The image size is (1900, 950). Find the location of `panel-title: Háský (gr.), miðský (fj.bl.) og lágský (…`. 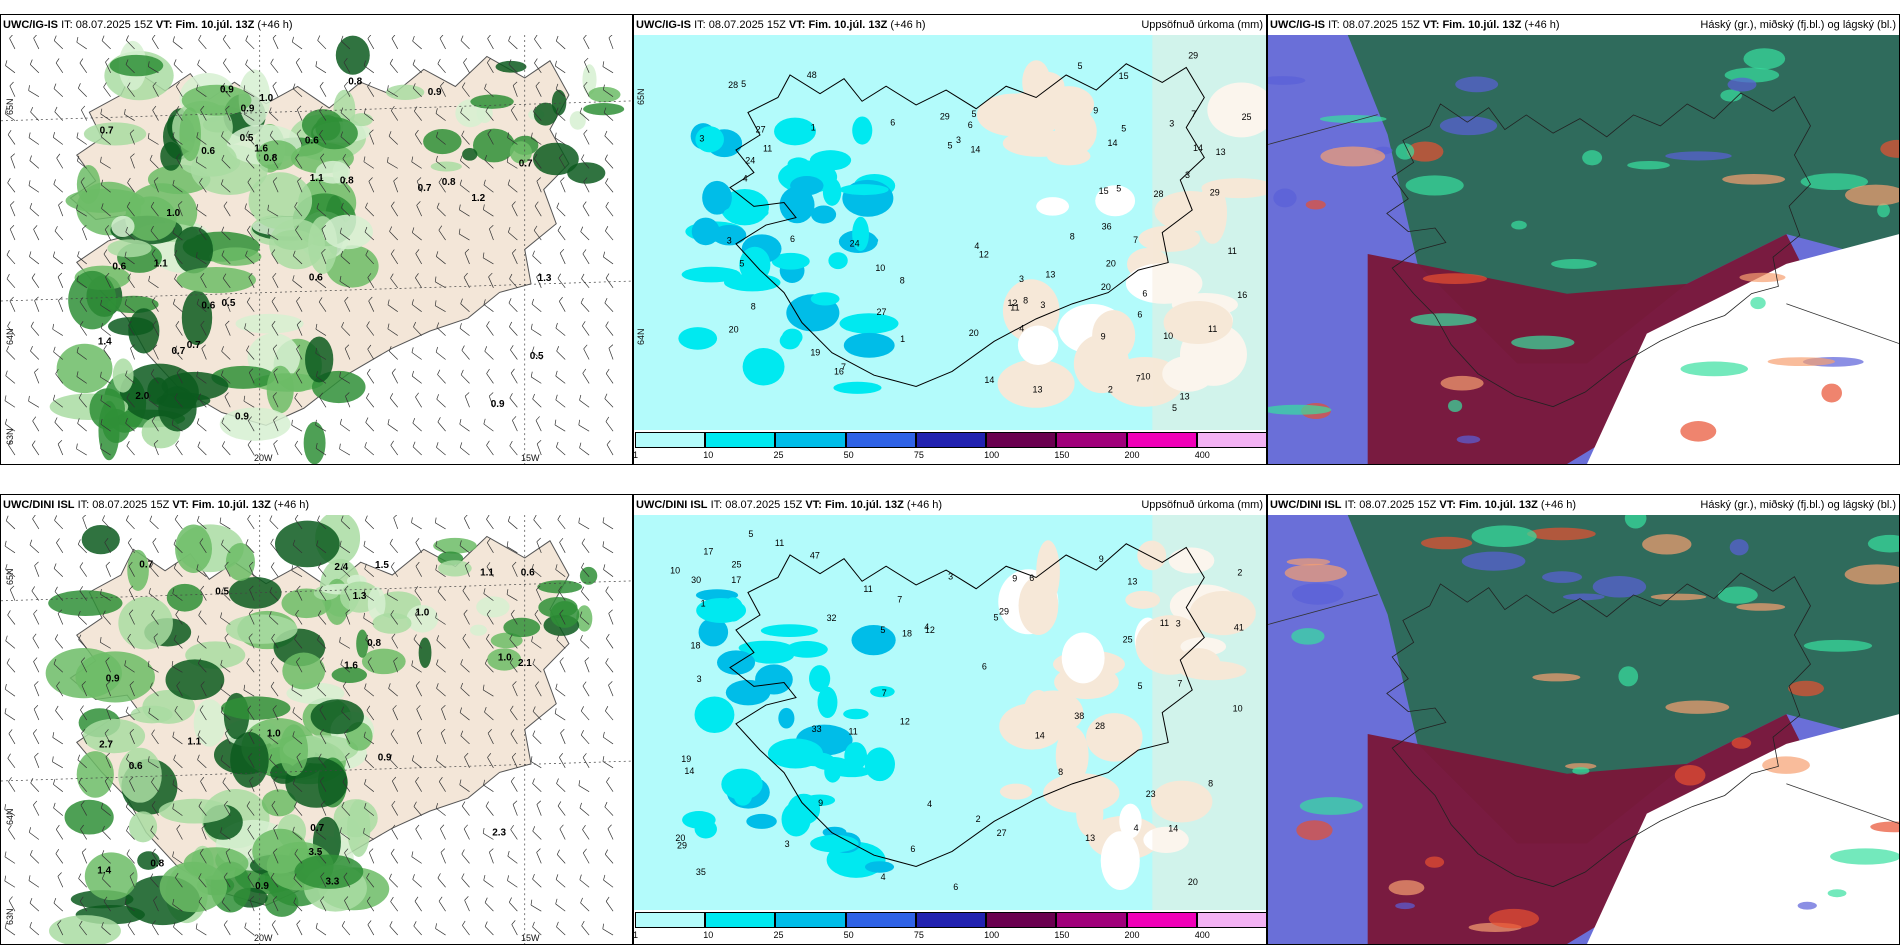

panel-title: Háský (gr.), miðský (fj.bl.) og lágský (… is located at coordinates (1798, 25).